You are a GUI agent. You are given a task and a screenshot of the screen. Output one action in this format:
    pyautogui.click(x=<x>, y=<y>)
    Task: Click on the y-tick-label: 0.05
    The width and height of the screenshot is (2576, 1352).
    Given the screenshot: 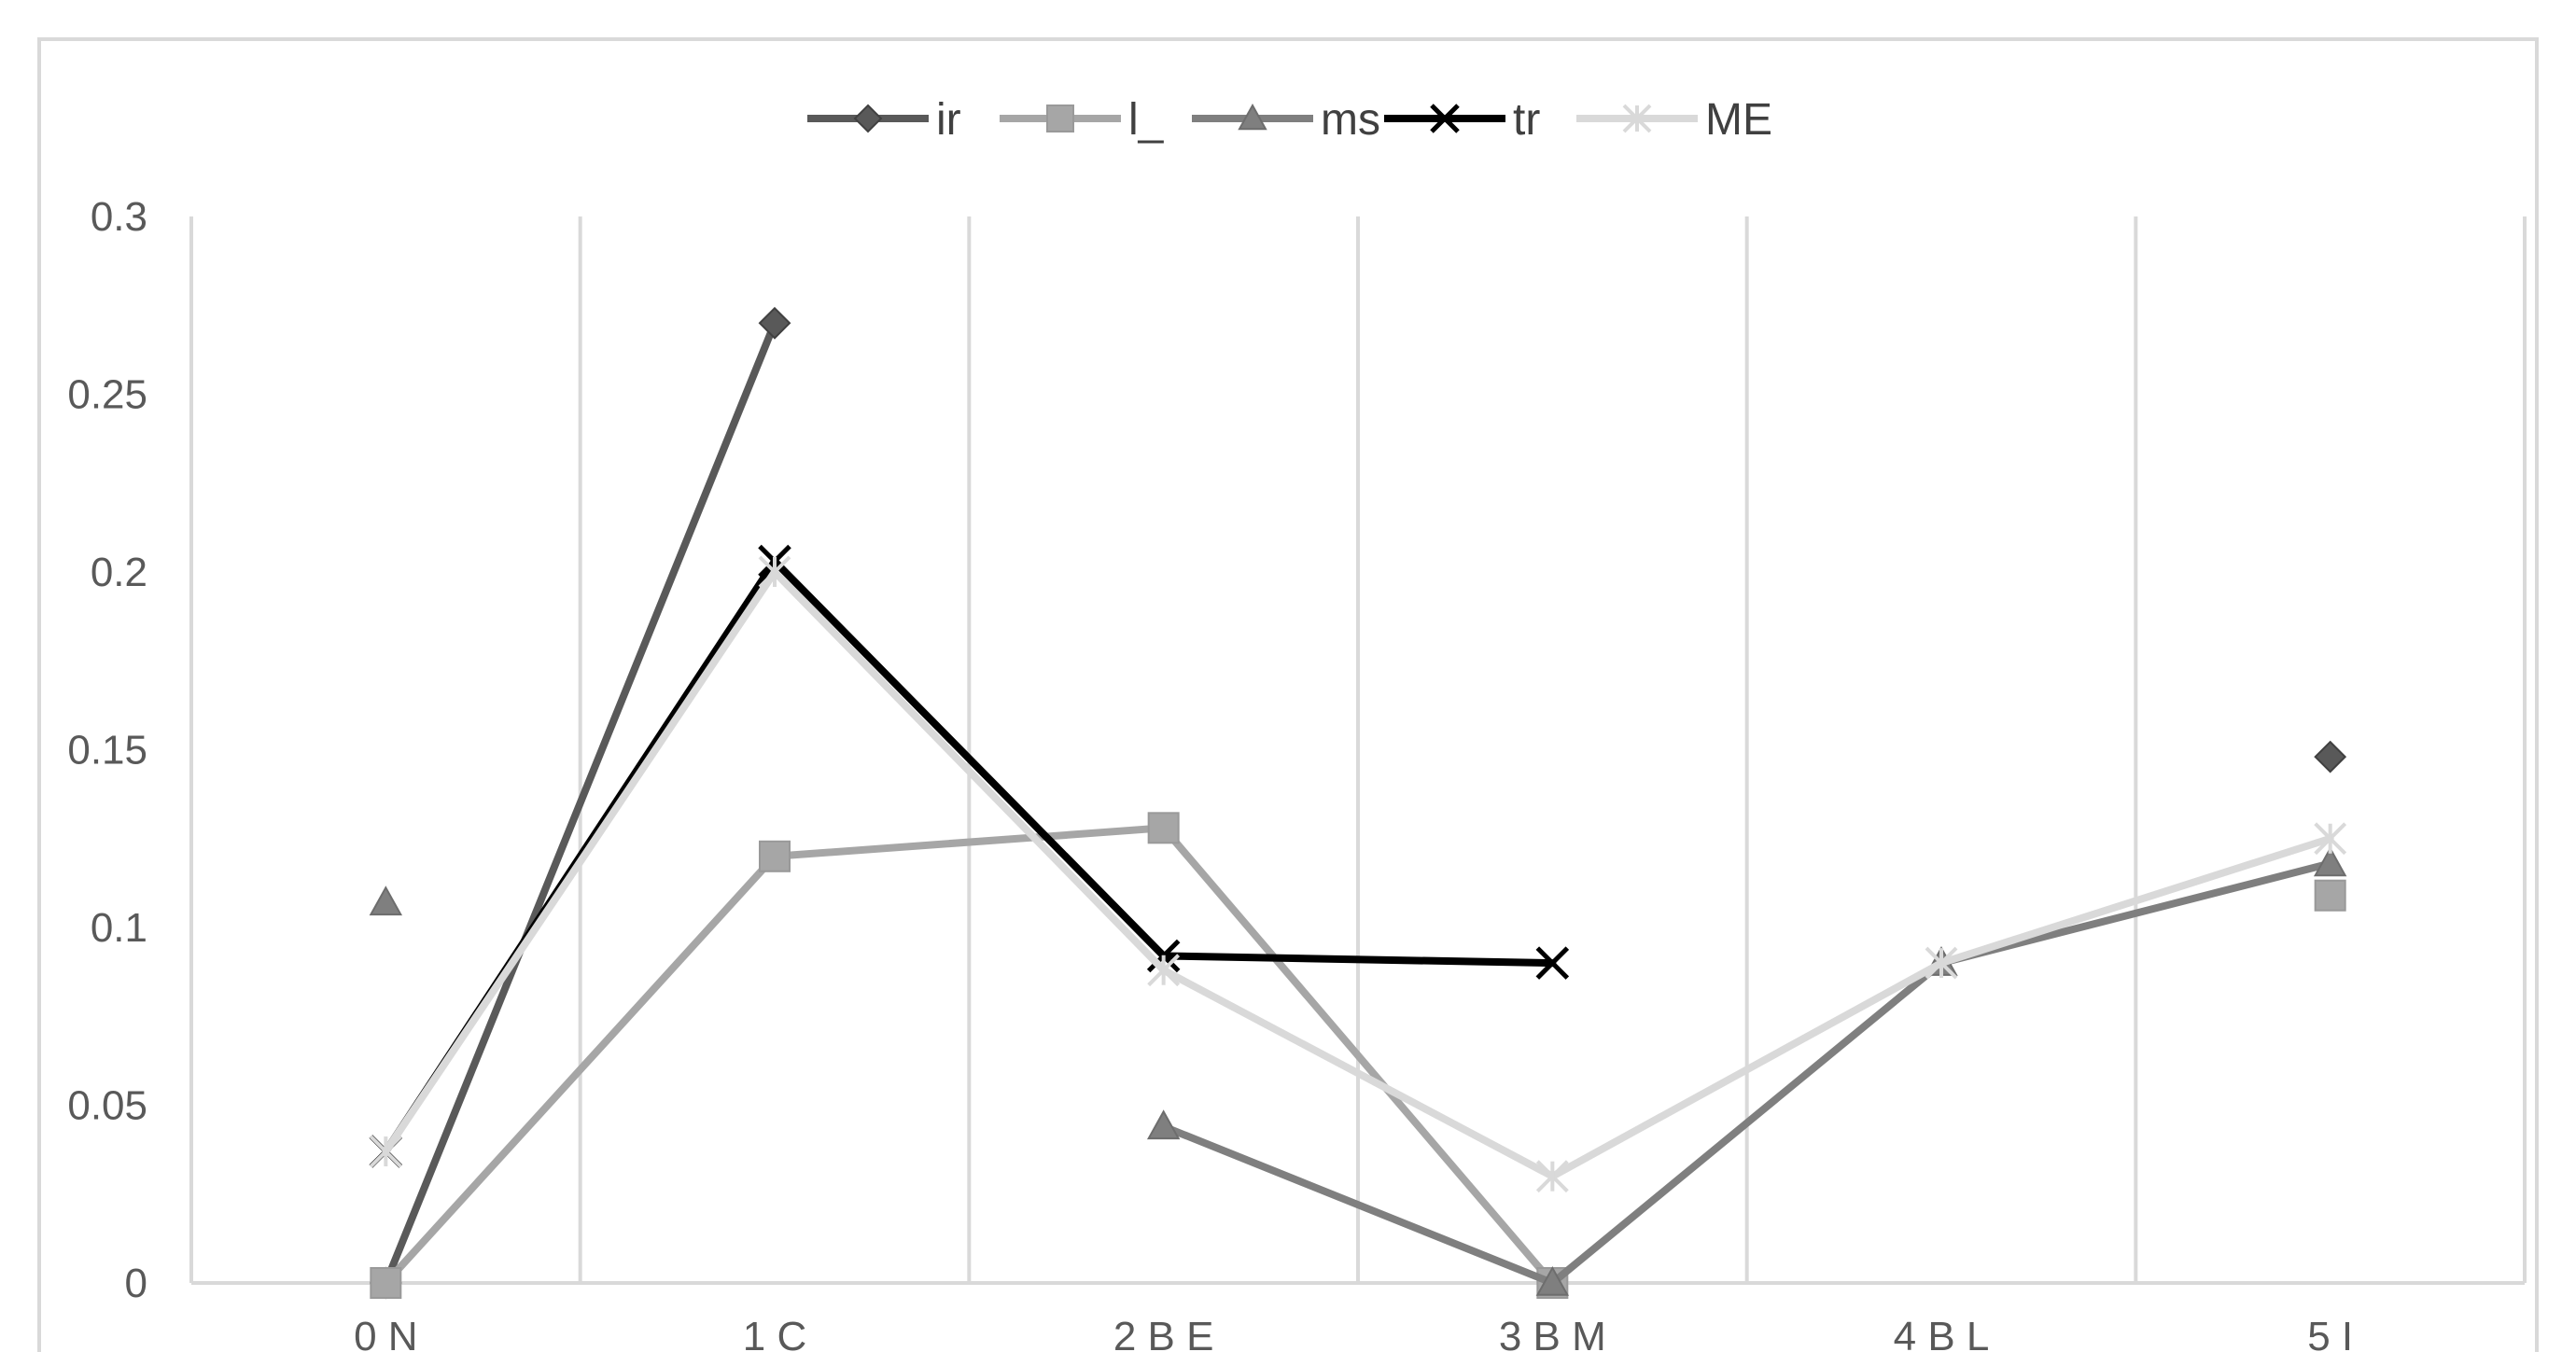 What is the action you would take?
    pyautogui.click(x=107, y=1106)
    